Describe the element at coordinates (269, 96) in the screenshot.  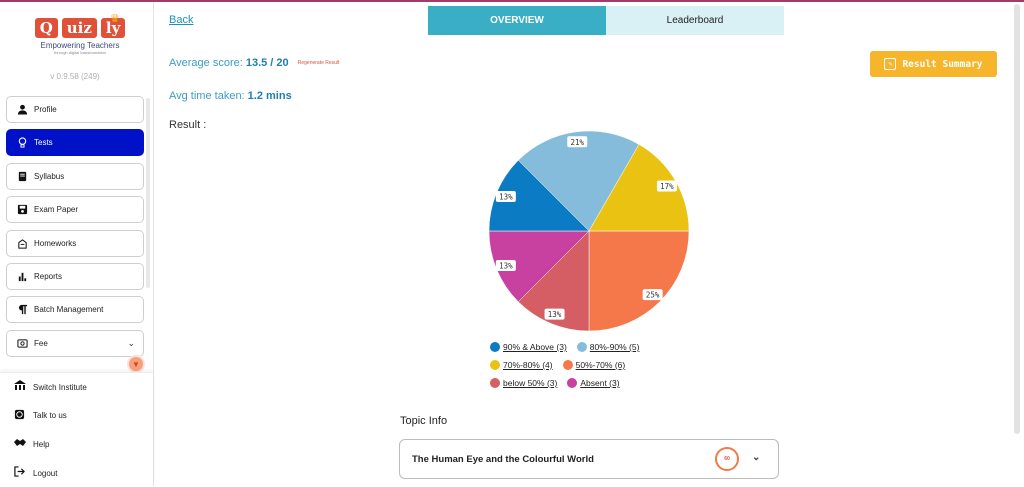
I see `average-time-value: 1.2 mins` at that location.